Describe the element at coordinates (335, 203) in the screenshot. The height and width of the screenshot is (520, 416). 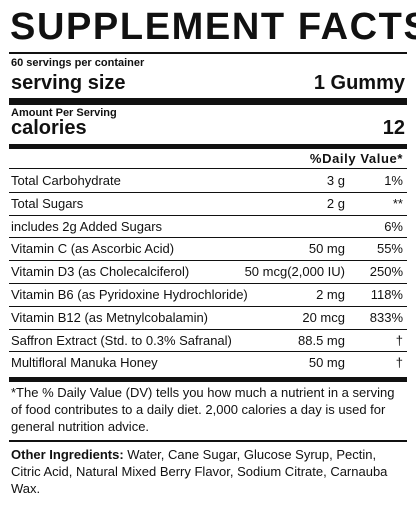
I see `nutrient-amount: 2 g` at that location.